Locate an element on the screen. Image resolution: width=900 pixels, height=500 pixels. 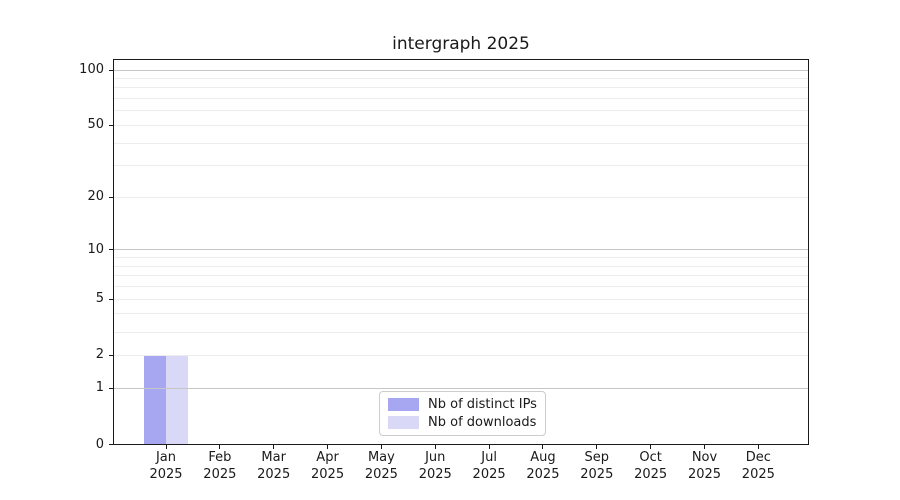
x-tick-label: Jan 2025 is located at coordinates (166, 466).